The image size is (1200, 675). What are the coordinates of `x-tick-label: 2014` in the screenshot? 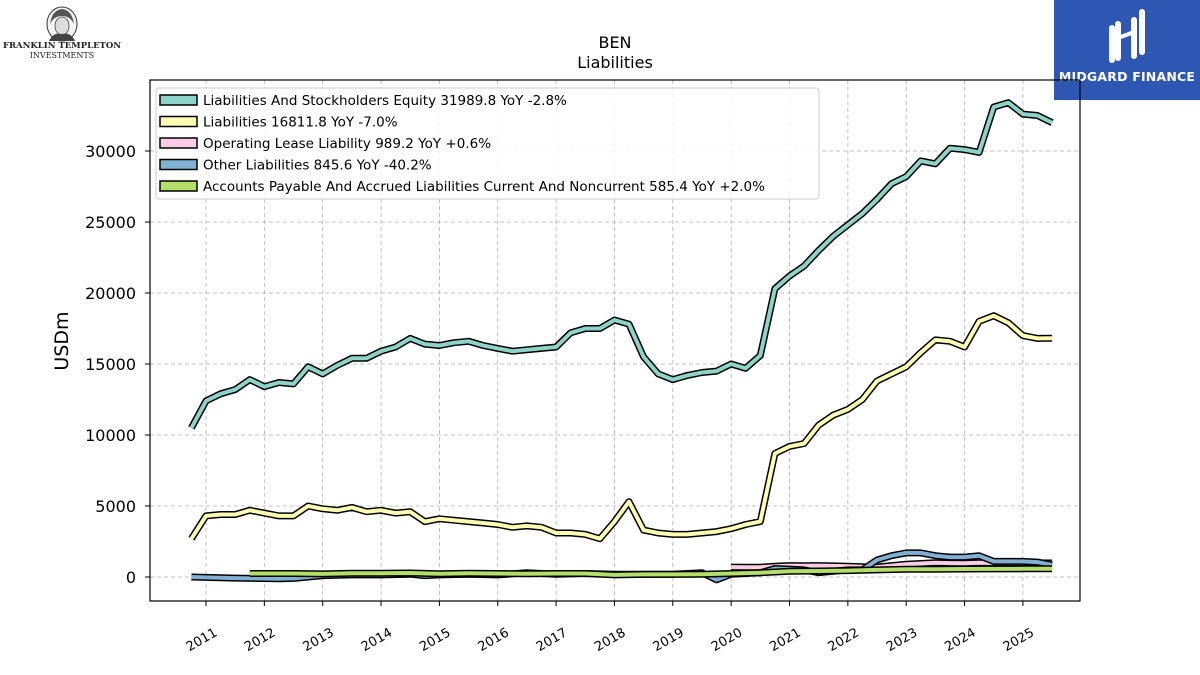 It's located at (377, 640).